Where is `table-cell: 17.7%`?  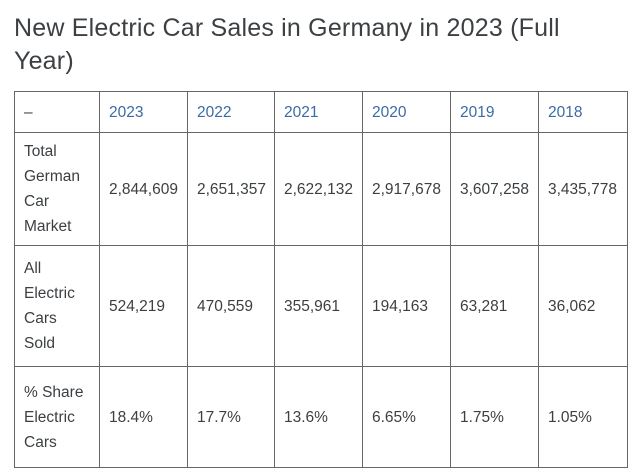 table-cell: 17.7% is located at coordinates (231, 417).